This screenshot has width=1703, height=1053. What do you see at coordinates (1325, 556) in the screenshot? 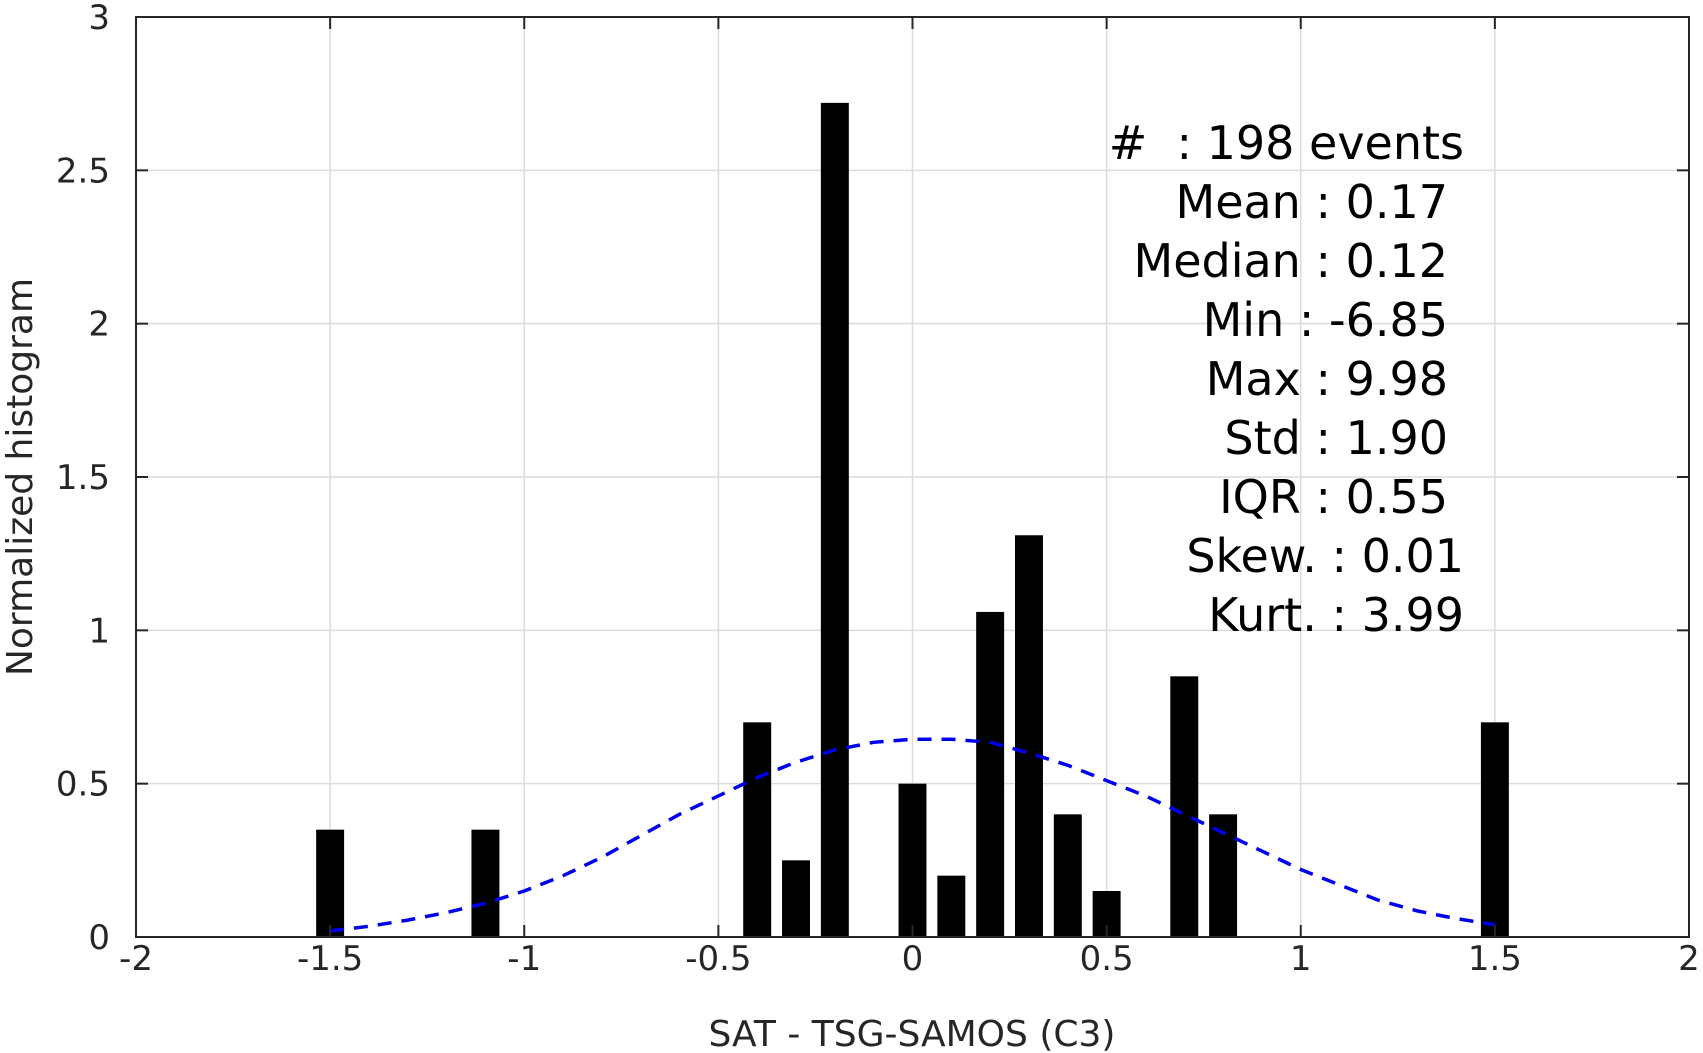
I see `stats-skew: Skew. : 0.01` at bounding box center [1325, 556].